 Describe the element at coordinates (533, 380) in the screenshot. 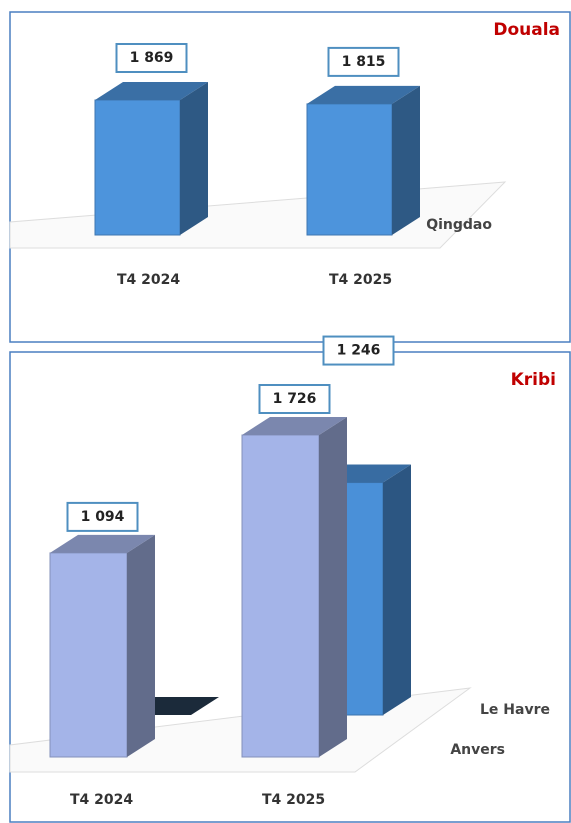

I see `chart-title: Kribi` at that location.